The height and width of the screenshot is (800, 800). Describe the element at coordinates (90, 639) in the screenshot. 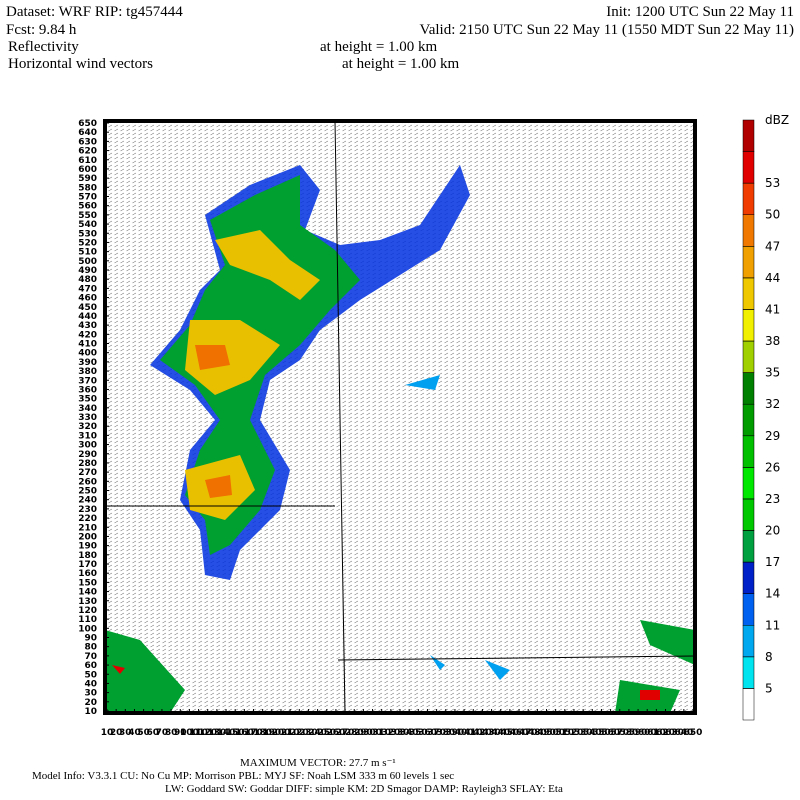

I see `y-tick-label: 90` at that location.